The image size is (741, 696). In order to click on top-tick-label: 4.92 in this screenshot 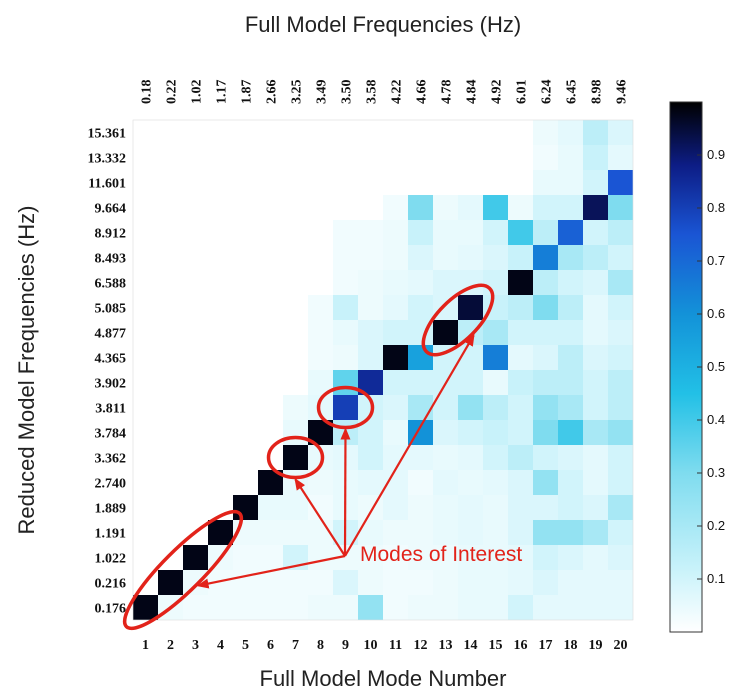, I will do `click(497, 92)`.